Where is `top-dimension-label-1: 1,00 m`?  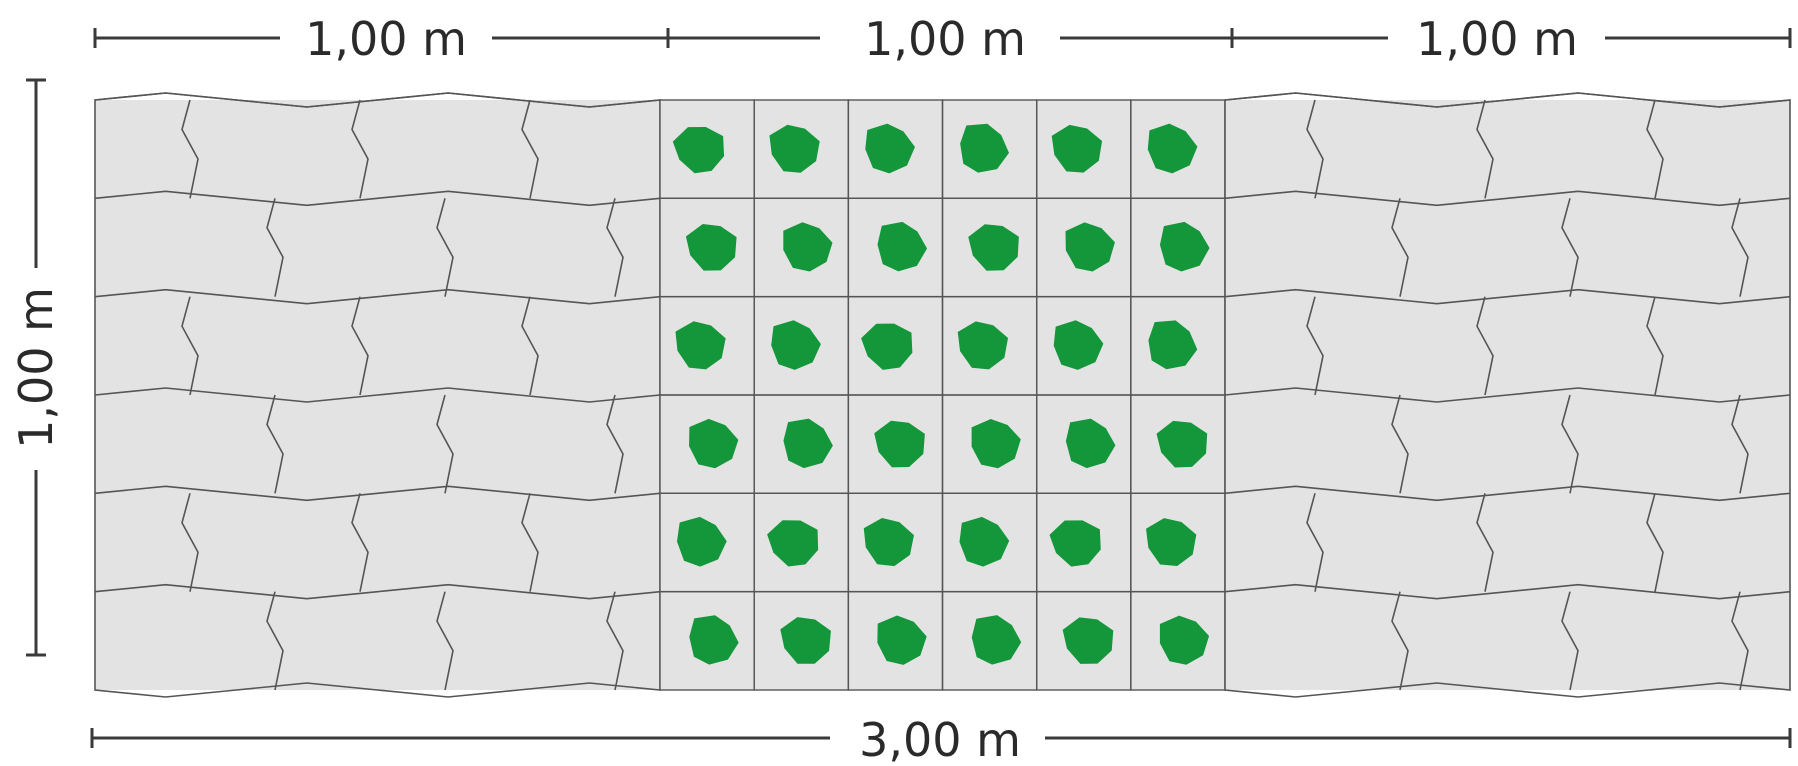
top-dimension-label-1: 1,00 m is located at coordinates (386, 39).